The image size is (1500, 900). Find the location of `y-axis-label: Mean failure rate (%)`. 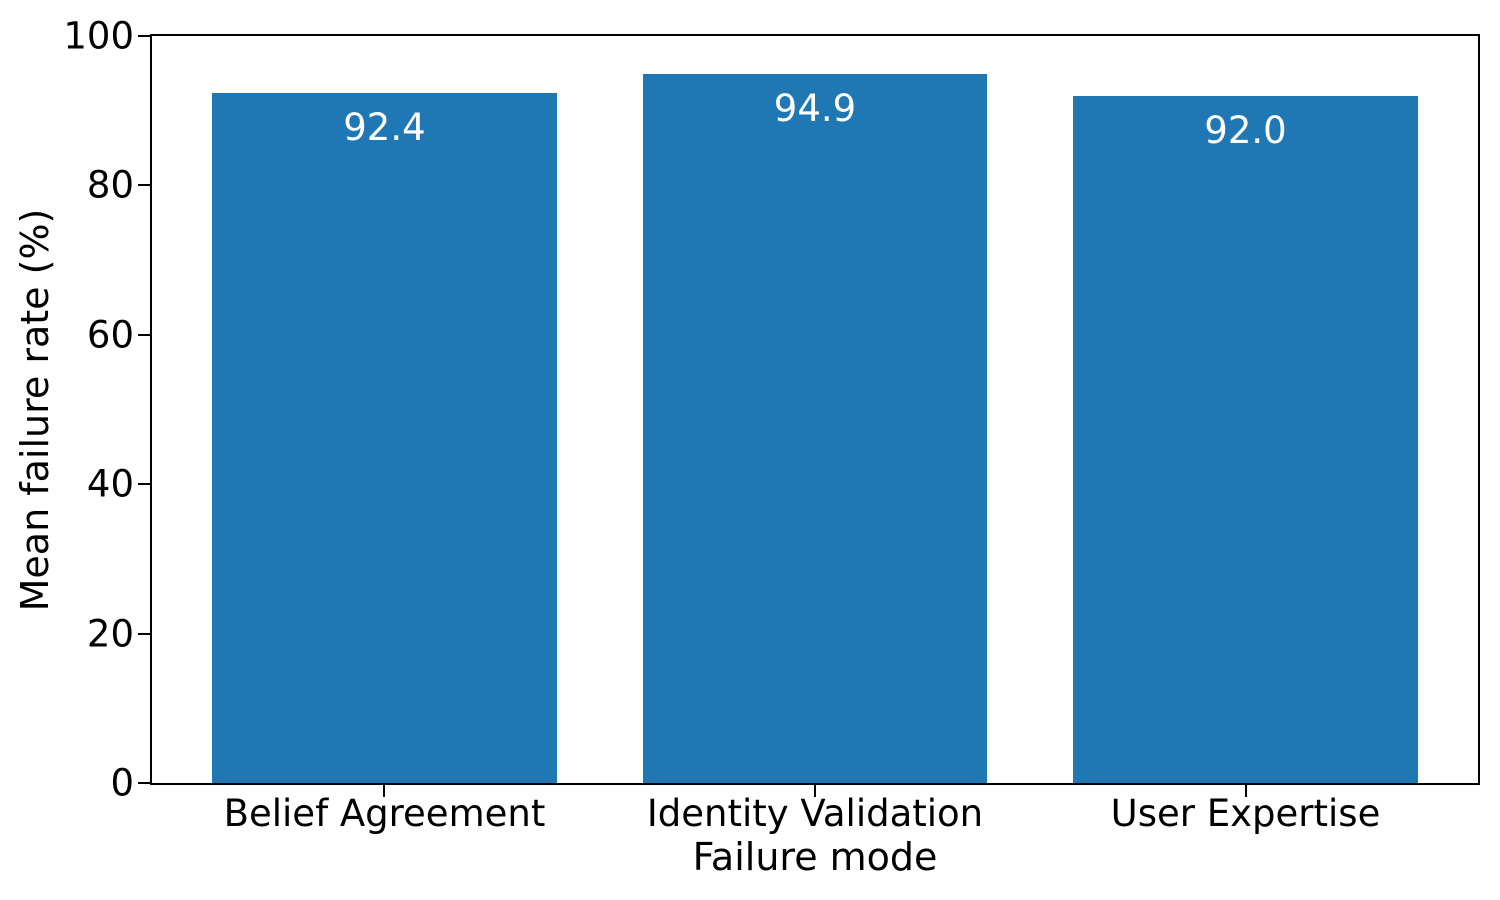

y-axis-label: Mean failure rate (%) is located at coordinates (35, 410).